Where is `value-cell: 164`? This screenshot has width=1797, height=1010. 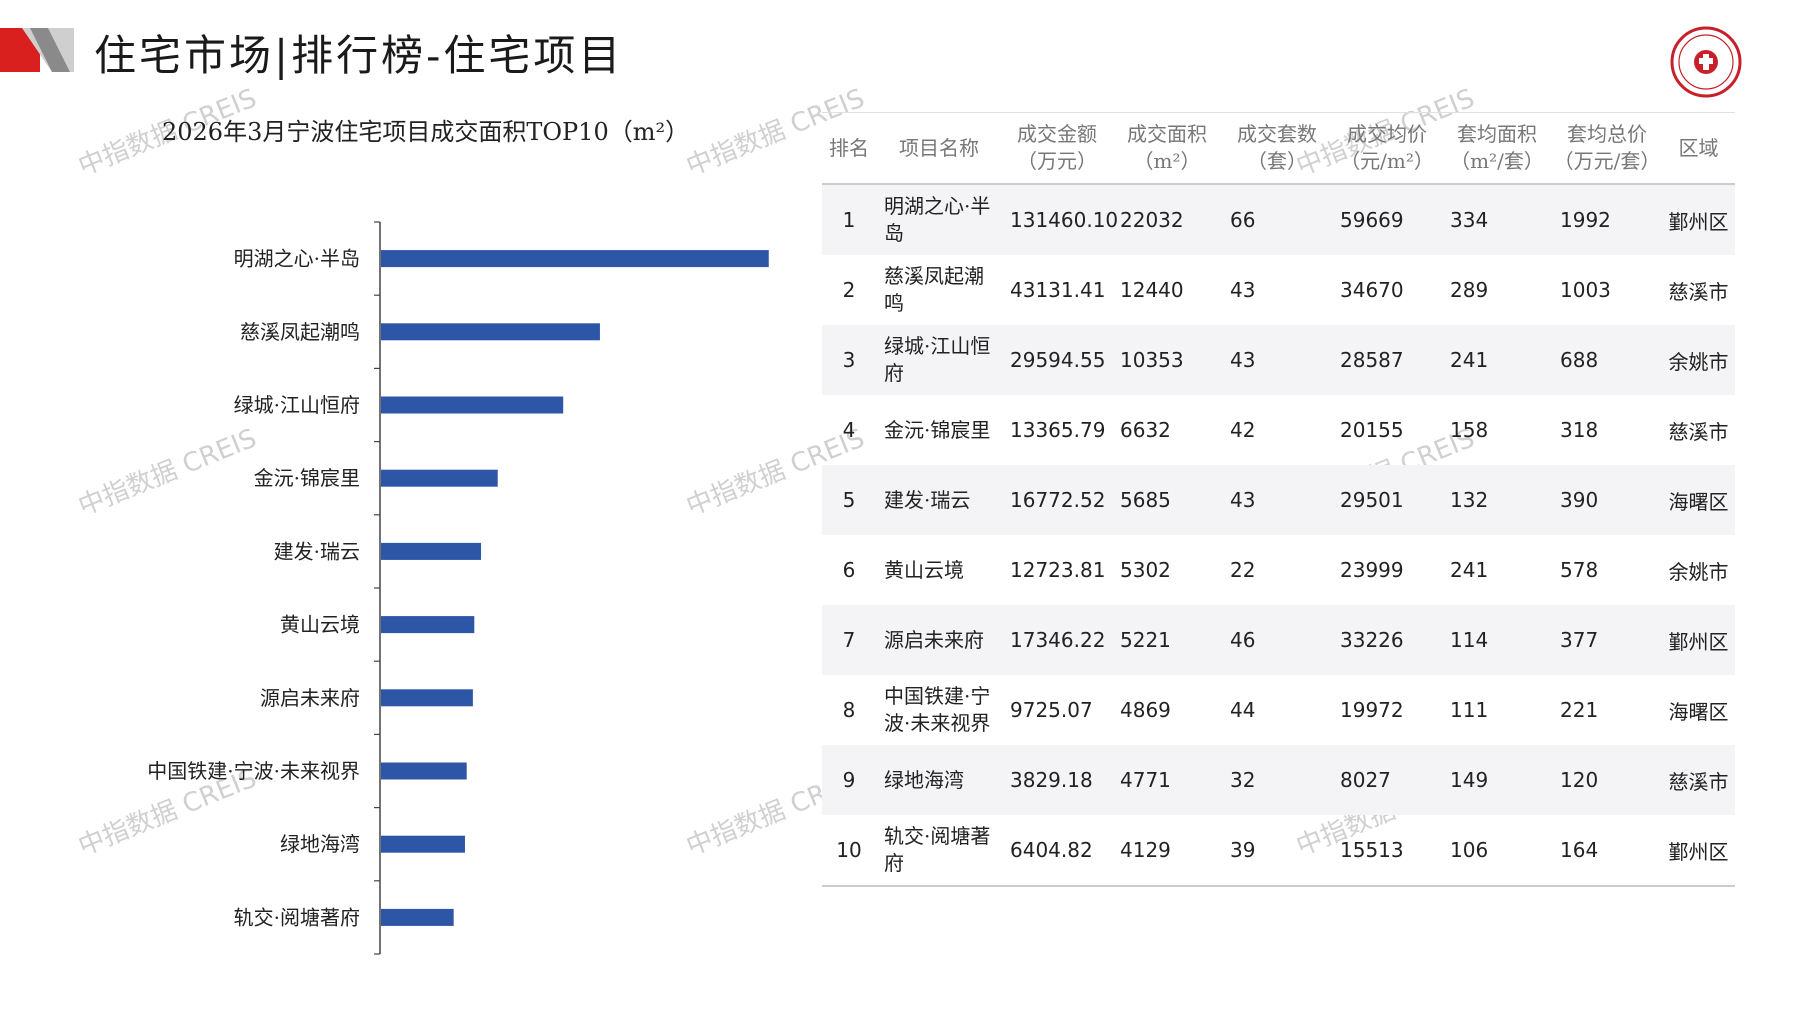
value-cell: 164 is located at coordinates (1607, 851).